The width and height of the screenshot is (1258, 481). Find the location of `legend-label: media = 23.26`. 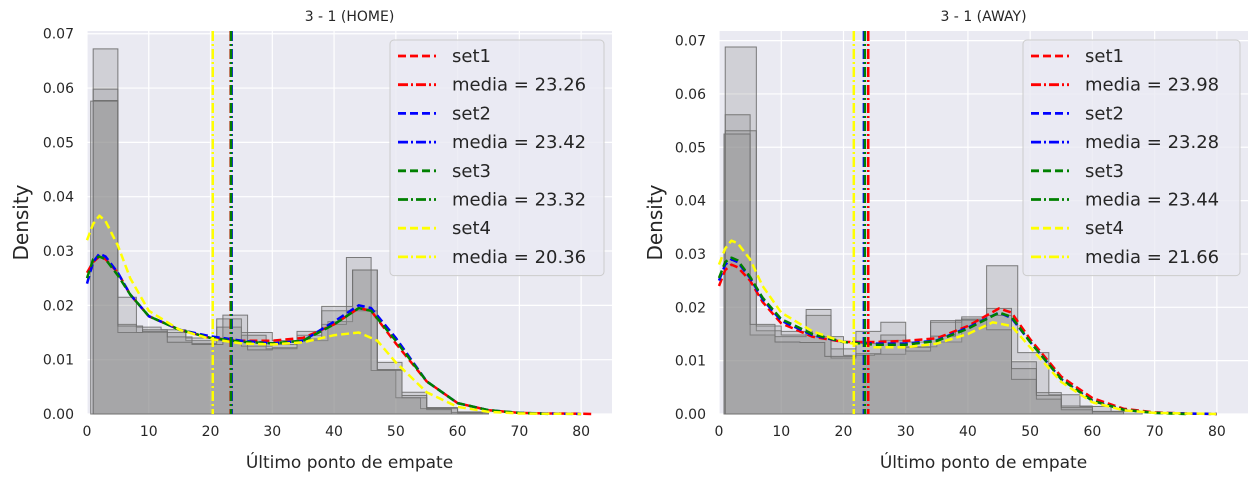

legend-label: media = 23.26 is located at coordinates (519, 85).